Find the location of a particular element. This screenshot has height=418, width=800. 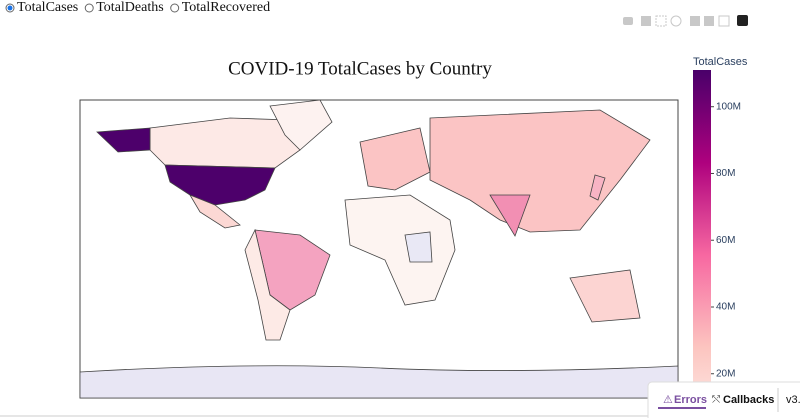

plotly-logo is located at coordinates (742, 20).